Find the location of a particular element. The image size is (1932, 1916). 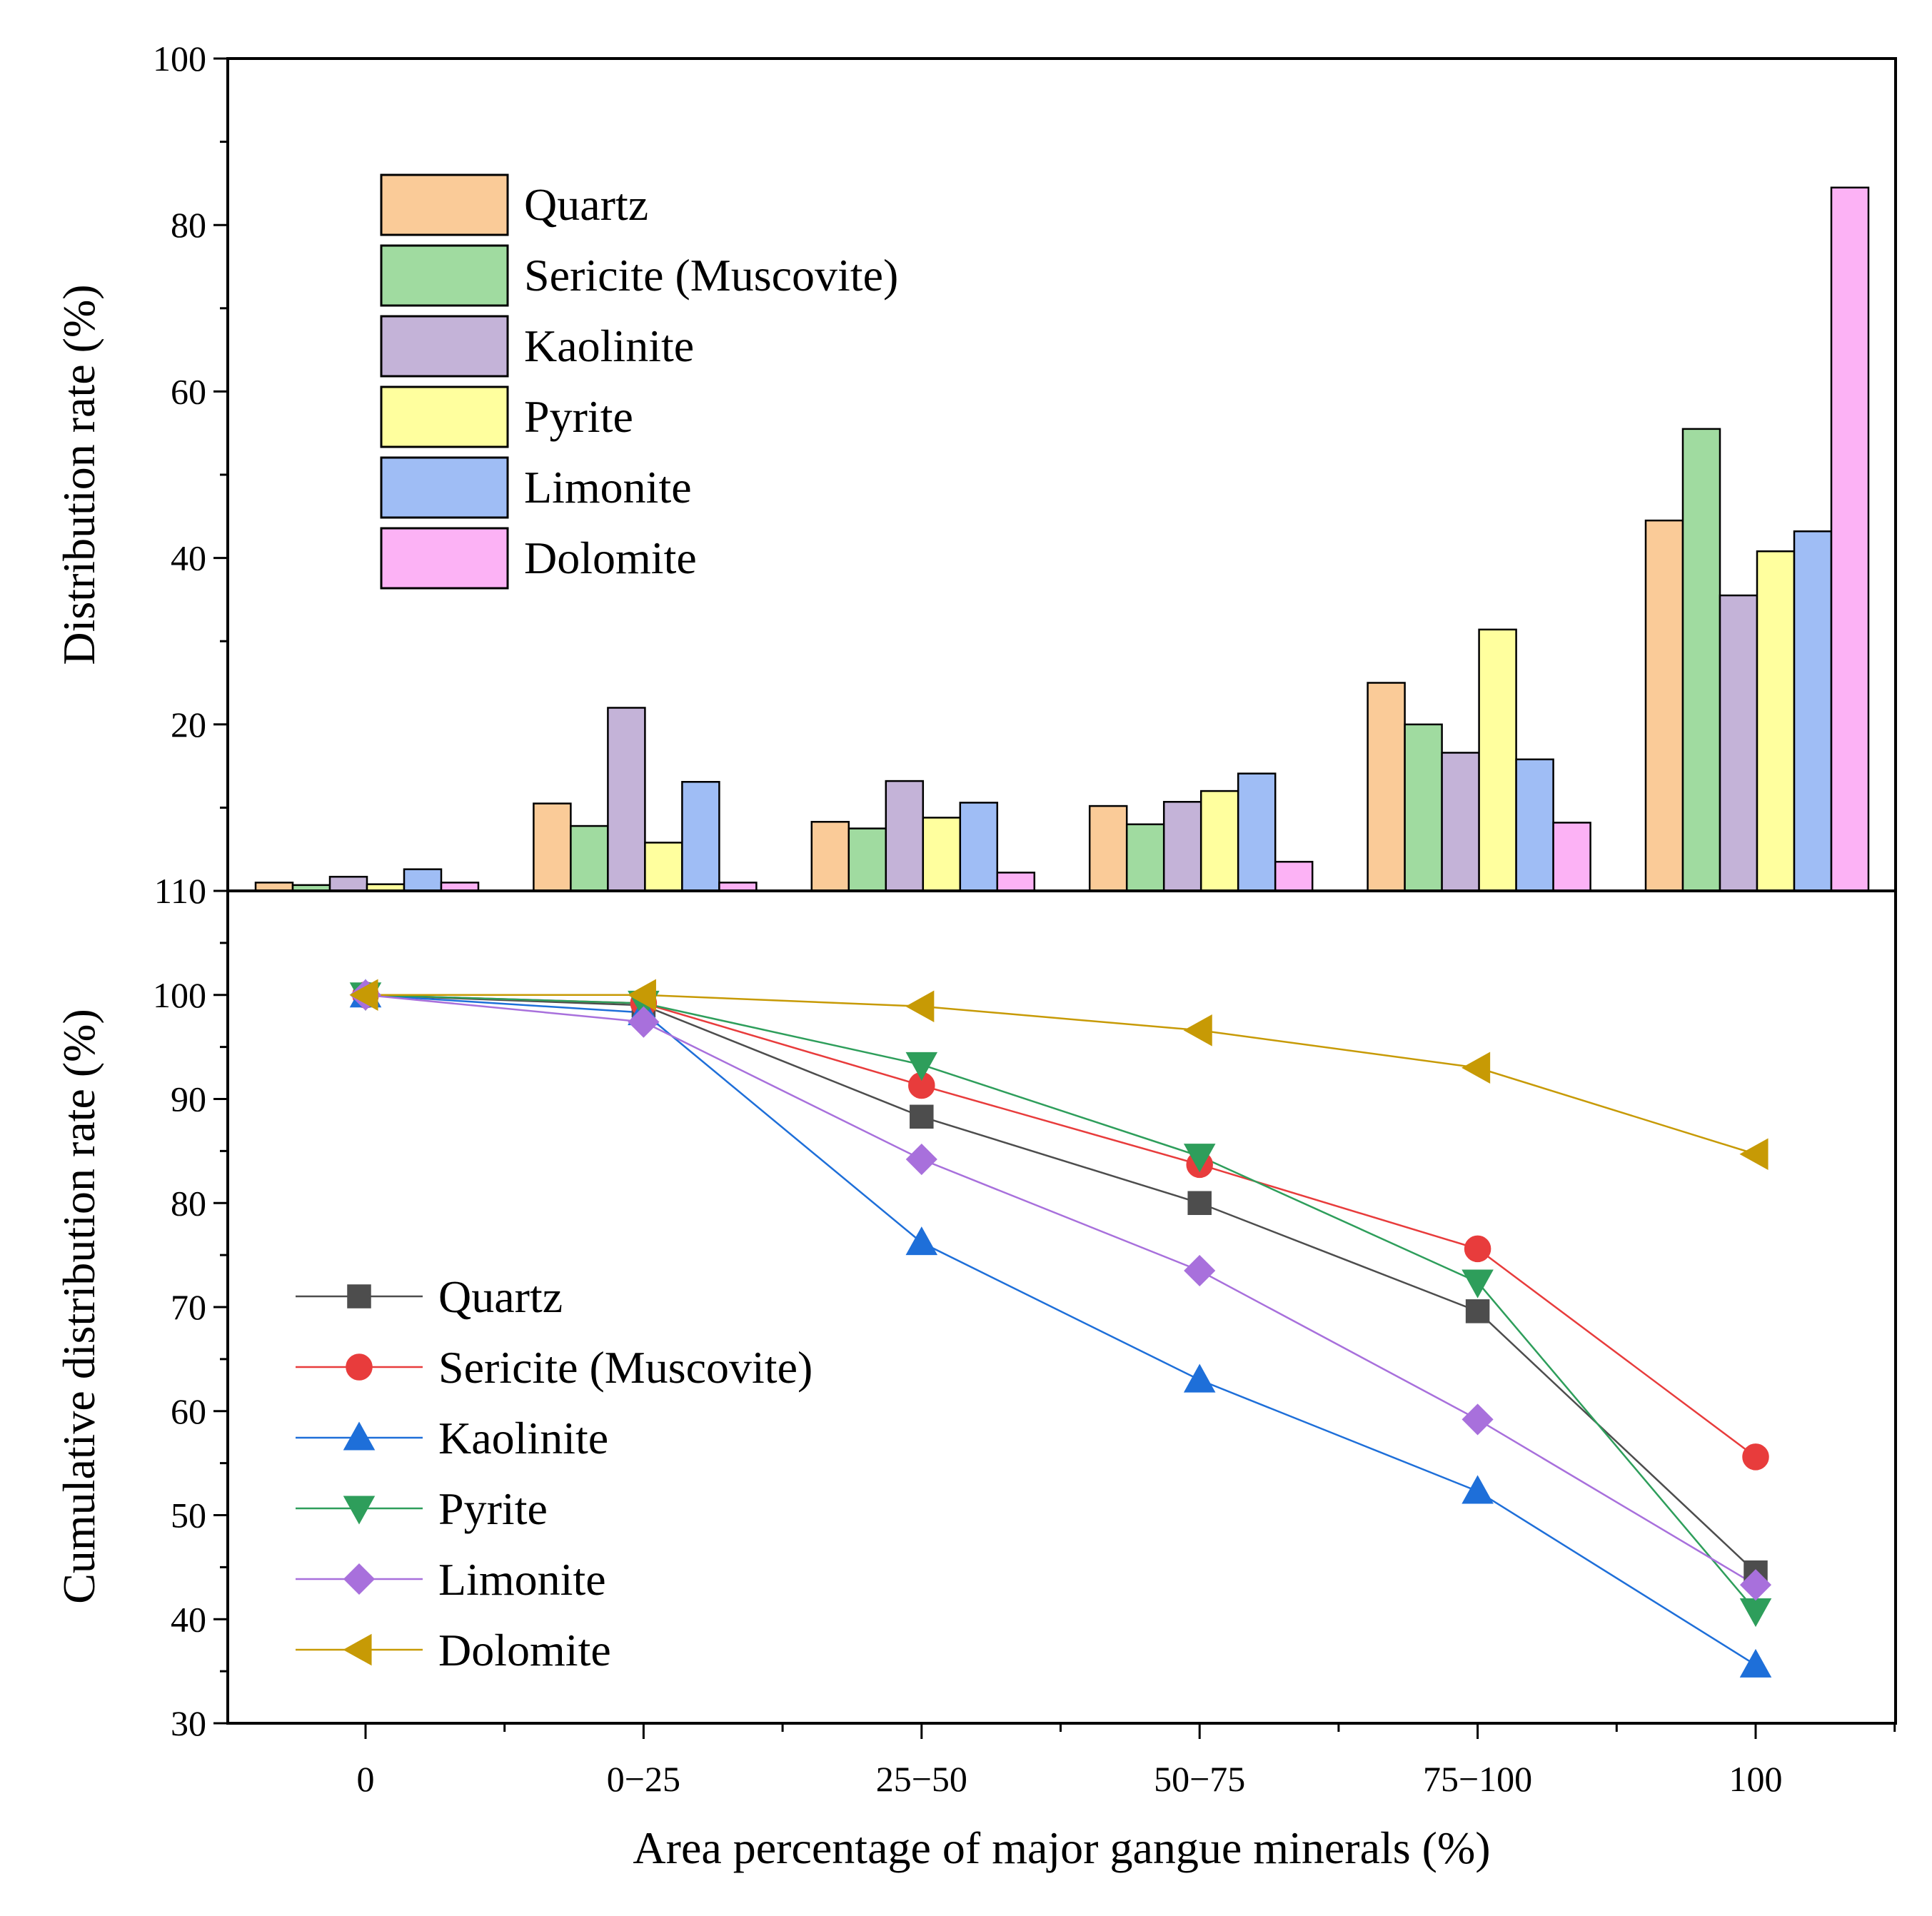

x-tick-label: 0−25 is located at coordinates (643, 1779).